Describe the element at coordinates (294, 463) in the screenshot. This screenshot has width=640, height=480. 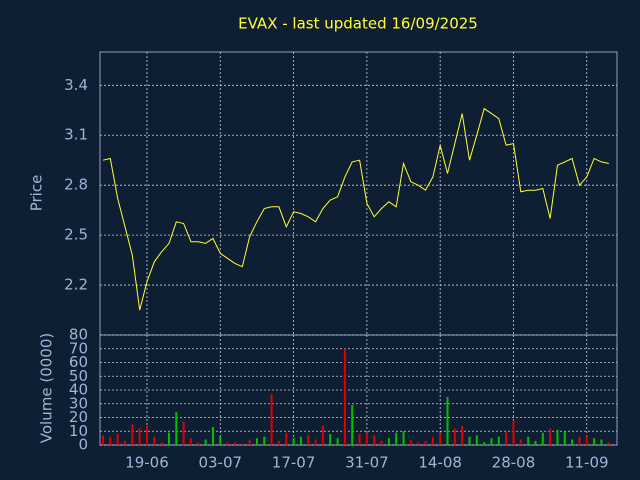
I see `x-tick-label: 17-07` at that location.